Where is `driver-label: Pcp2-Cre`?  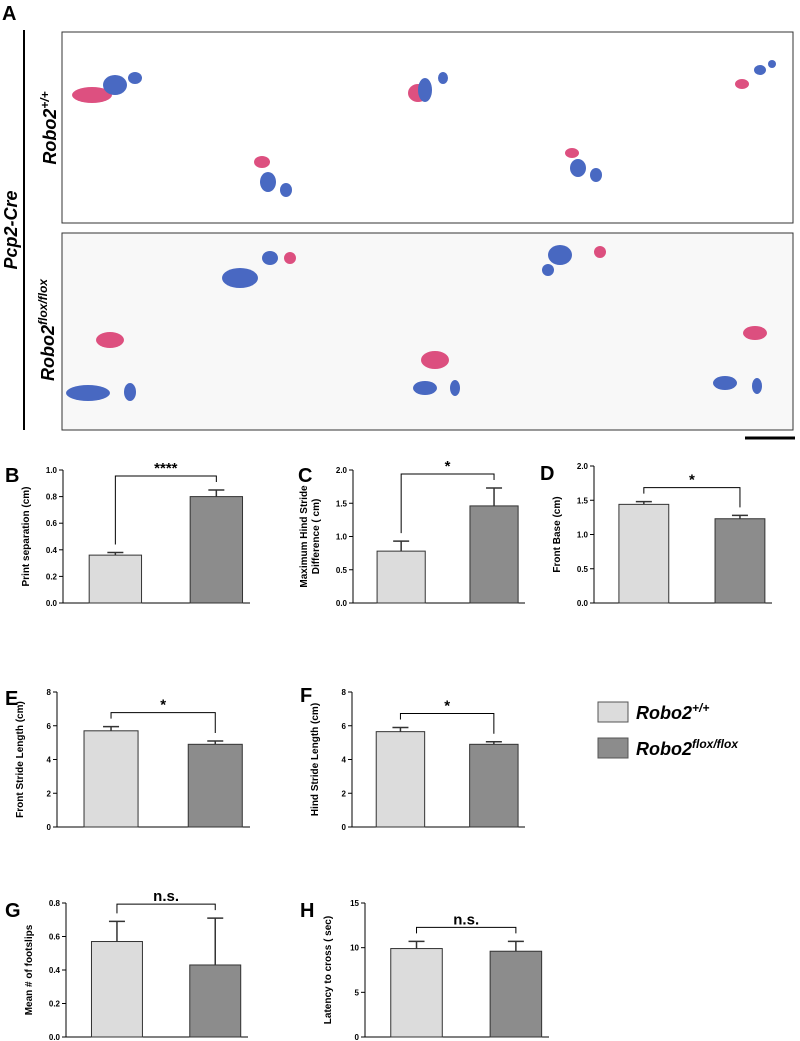
driver-label: Pcp2-Cre is located at coordinates (11, 229).